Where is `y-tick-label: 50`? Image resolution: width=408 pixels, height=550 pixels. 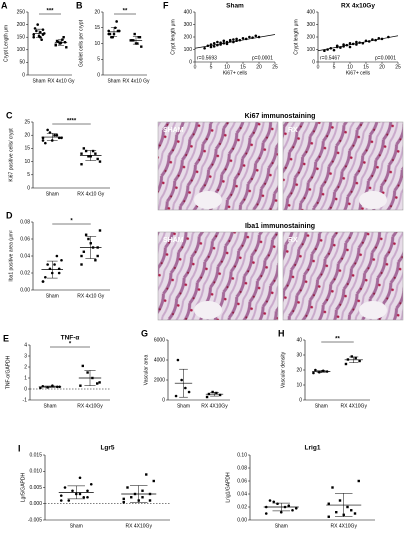 y-tick-label: 50 is located at coordinates (22, 63).